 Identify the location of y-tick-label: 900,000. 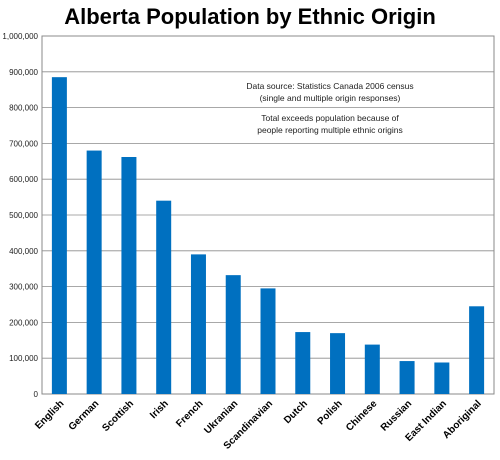
(23, 72).